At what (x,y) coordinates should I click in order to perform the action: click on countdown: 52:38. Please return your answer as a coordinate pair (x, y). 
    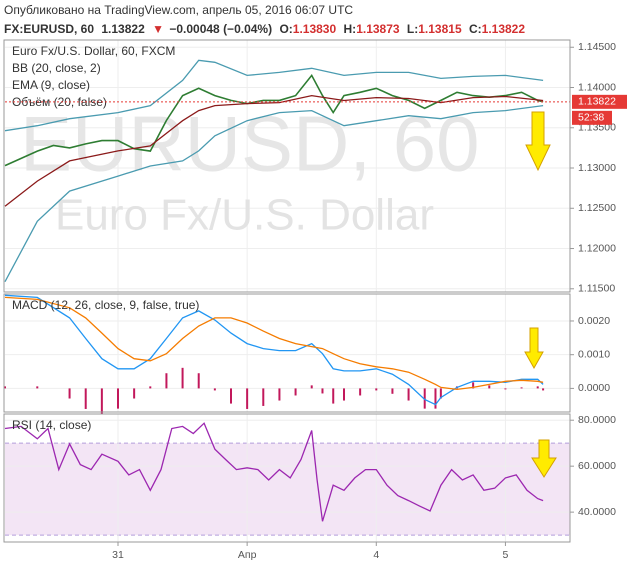
    Looking at the image, I should click on (591, 118).